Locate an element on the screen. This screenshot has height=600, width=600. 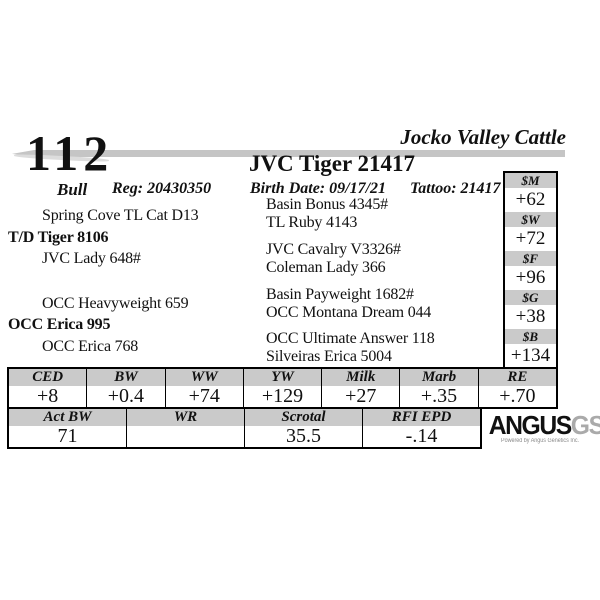
perf-value-scrotal: 35.5 is located at coordinates (303, 436).